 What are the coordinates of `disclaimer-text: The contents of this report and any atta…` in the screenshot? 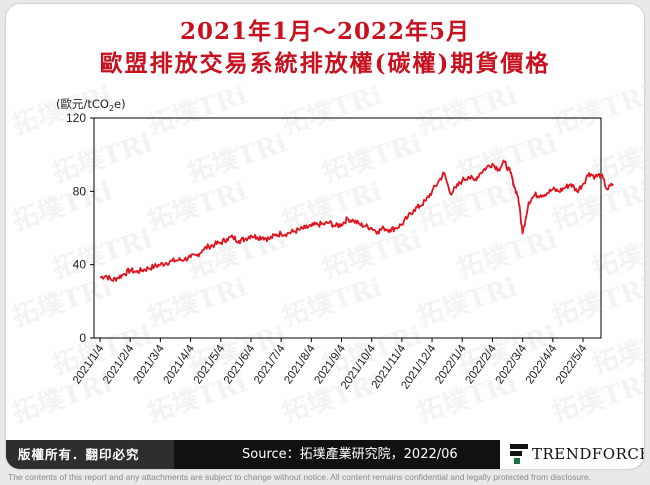 It's located at (300, 477).